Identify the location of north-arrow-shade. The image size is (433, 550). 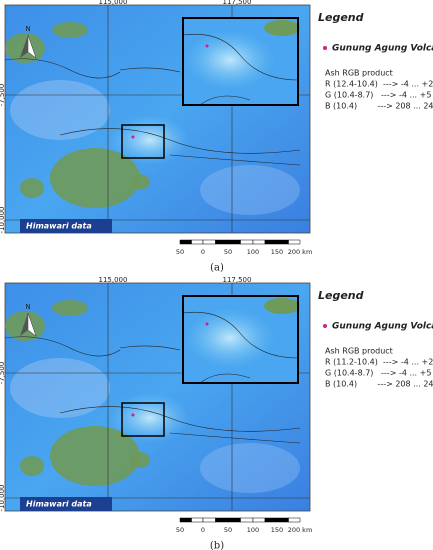
(24, 324).